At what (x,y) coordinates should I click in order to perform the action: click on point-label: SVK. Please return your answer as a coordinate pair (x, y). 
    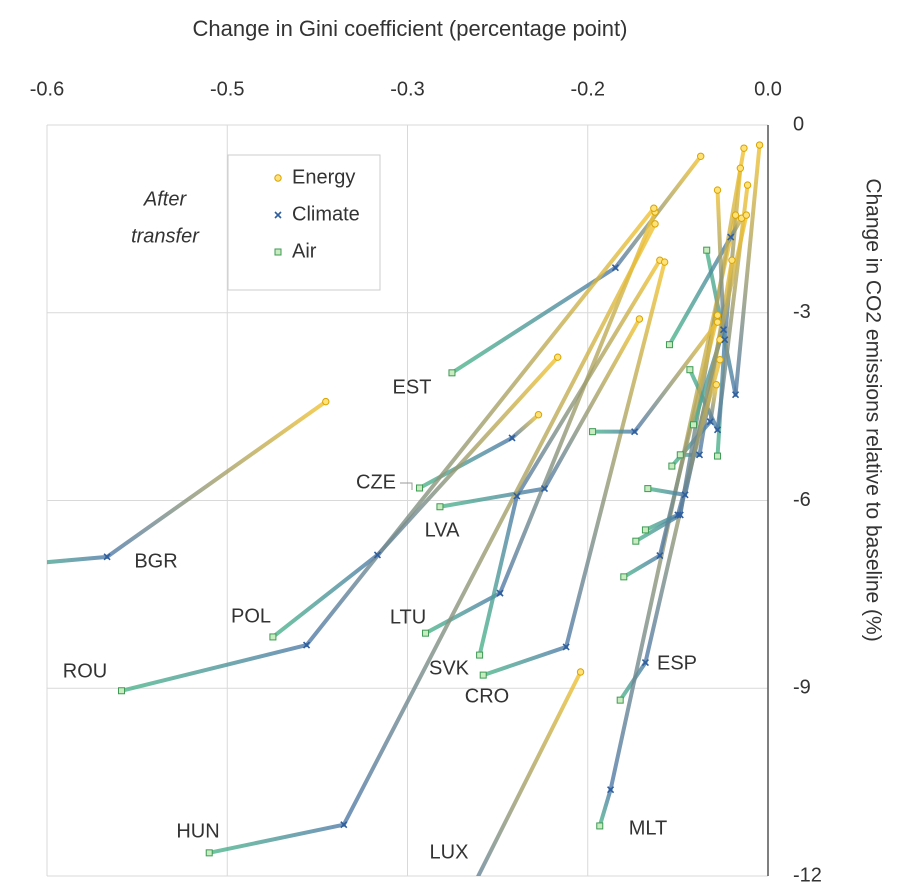
    Looking at the image, I should click on (449, 668).